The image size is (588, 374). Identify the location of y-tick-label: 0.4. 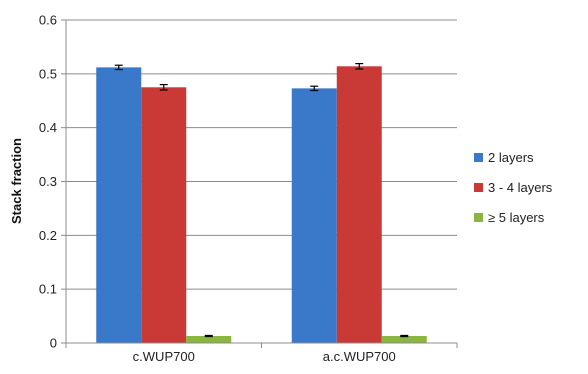
(48, 127).